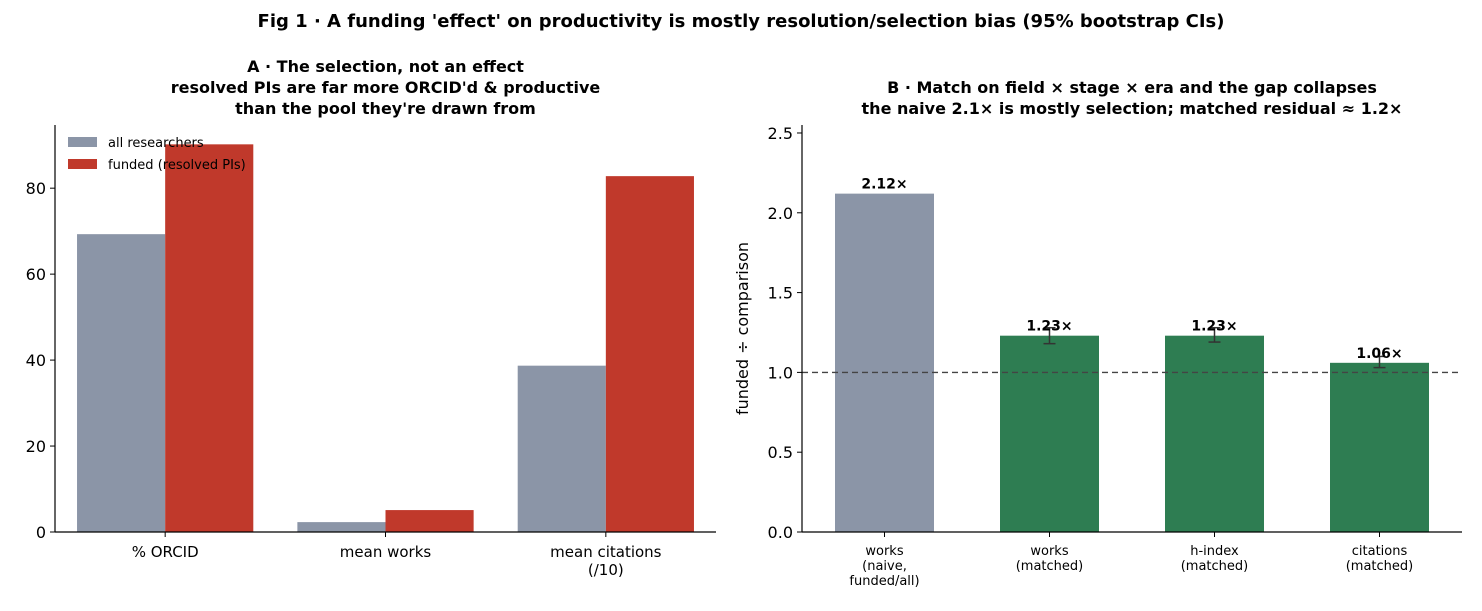 This screenshot has height=611, width=1482. I want to click on y-tick-label: 0.0, so click(780, 532).